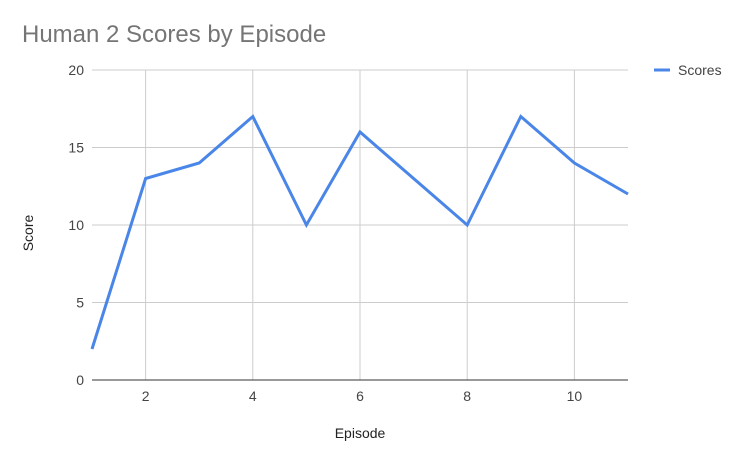 The image size is (745, 460). Describe the element at coordinates (700, 70) in the screenshot. I see `legend-label-scores: Scores` at that location.